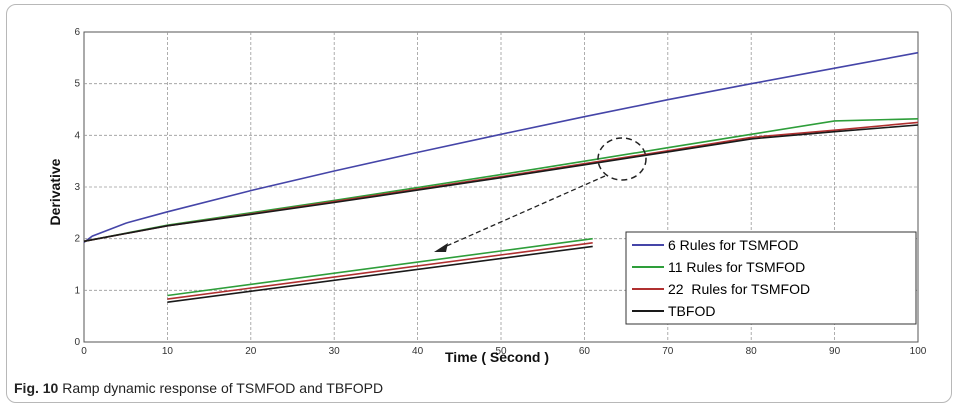 This screenshot has width=957, height=410. Describe the element at coordinates (77, 239) in the screenshot. I see `y-tick-label: 2` at that location.